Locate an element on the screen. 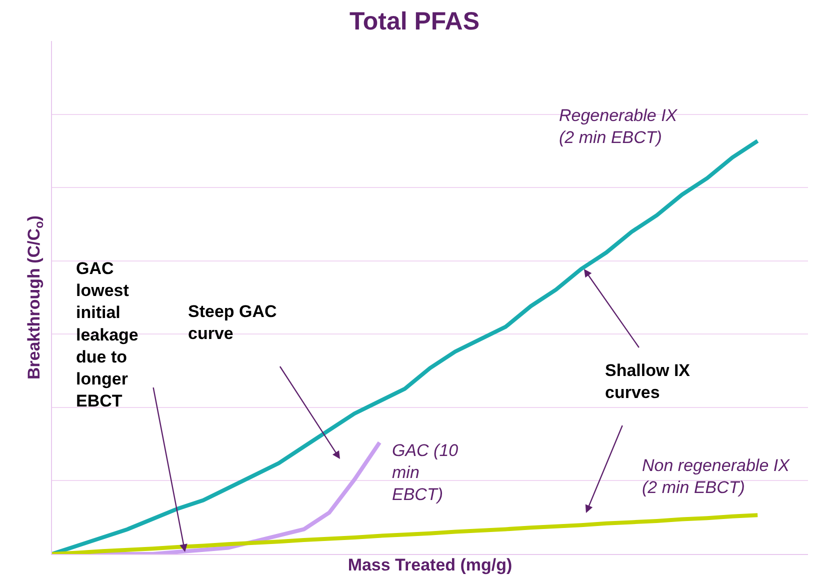 This screenshot has width=829, height=587. x-axis-title: Mass Treated (mg/g) is located at coordinates (430, 564).